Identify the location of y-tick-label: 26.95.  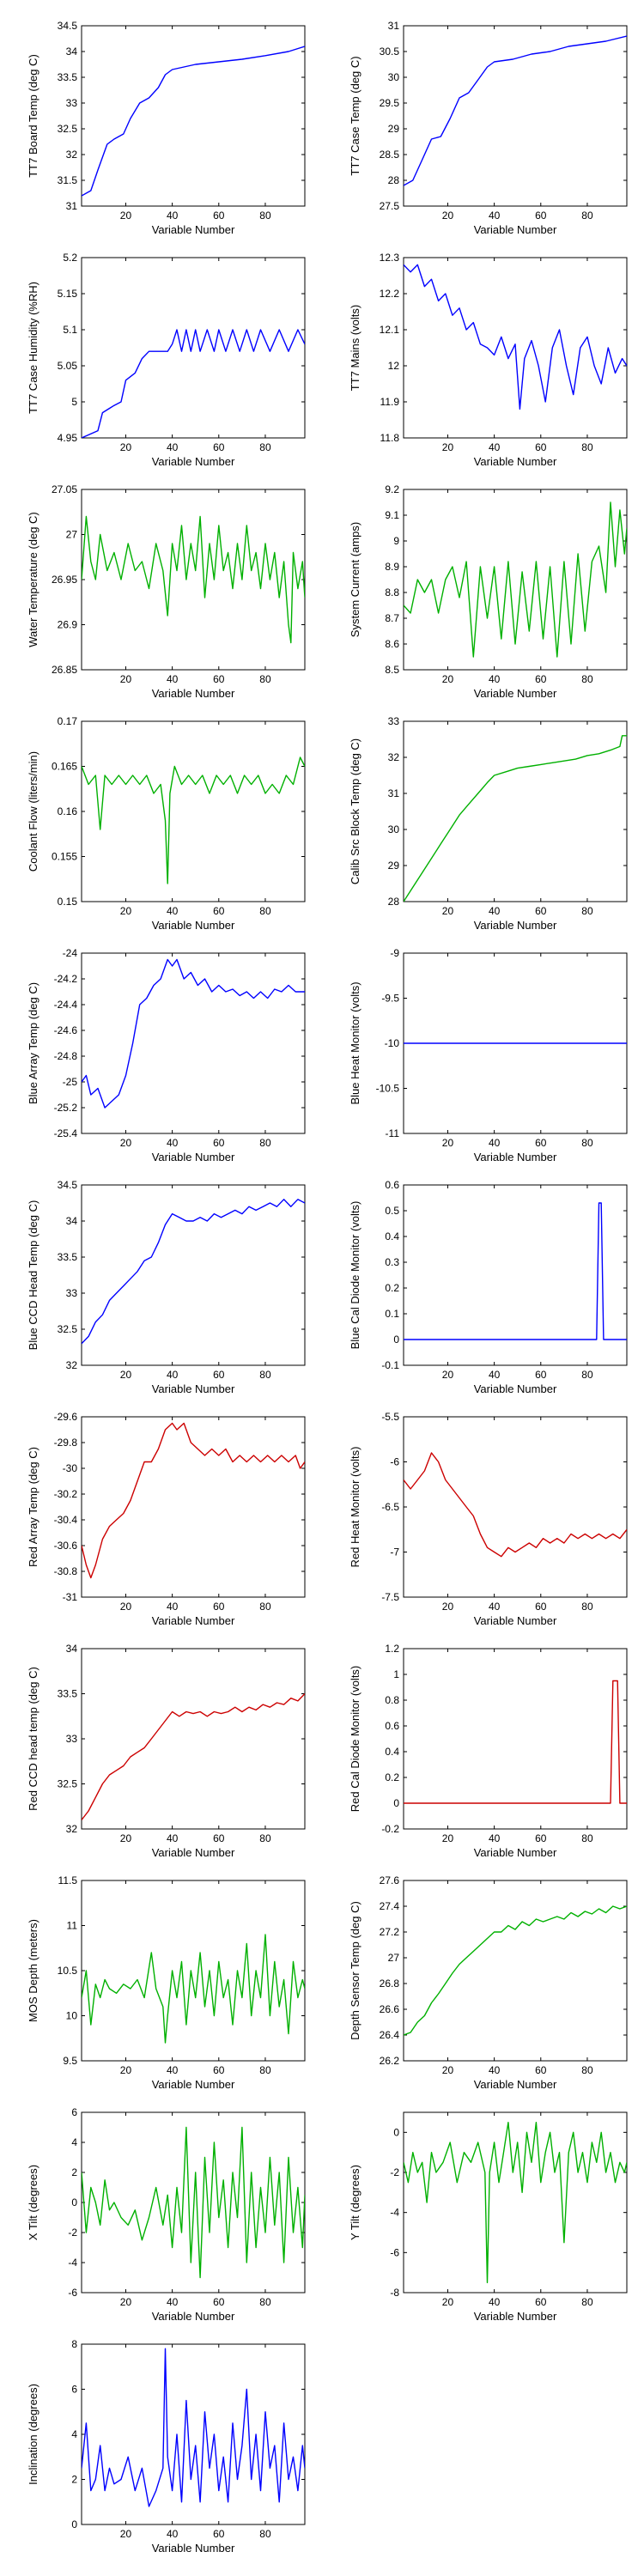
(64, 580).